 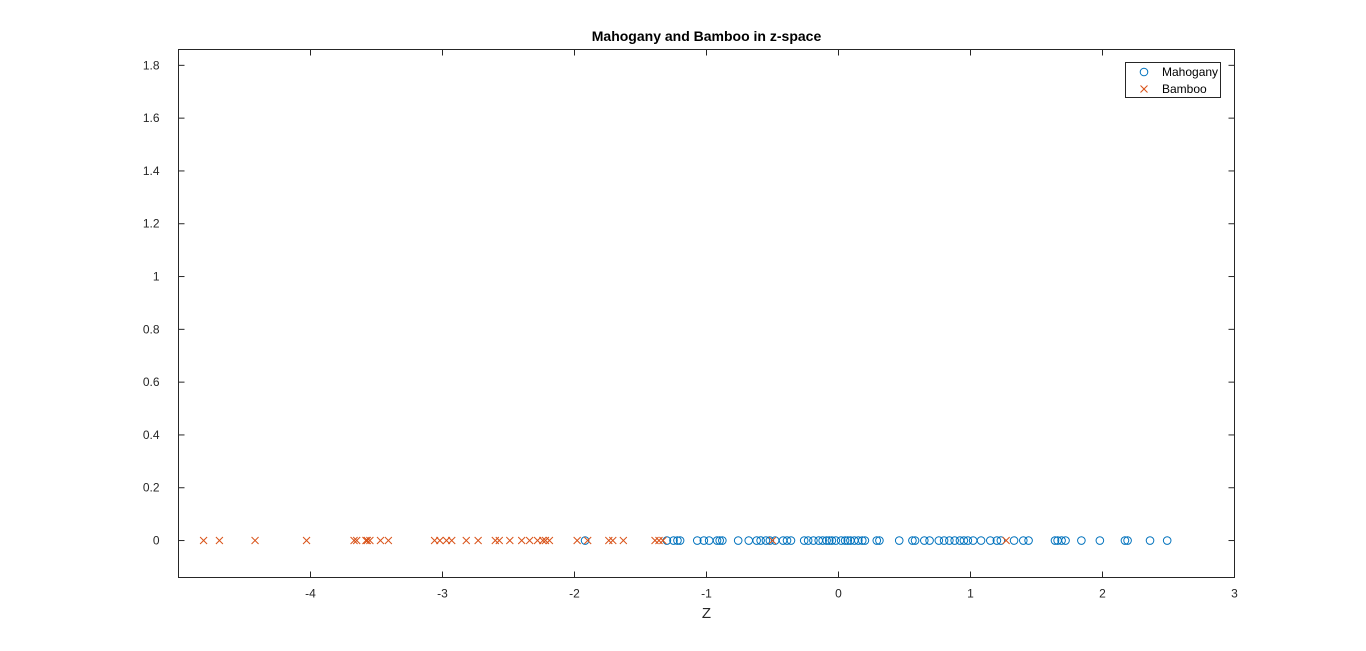 What do you see at coordinates (706, 613) in the screenshot?
I see `x-axis-label: Z` at bounding box center [706, 613].